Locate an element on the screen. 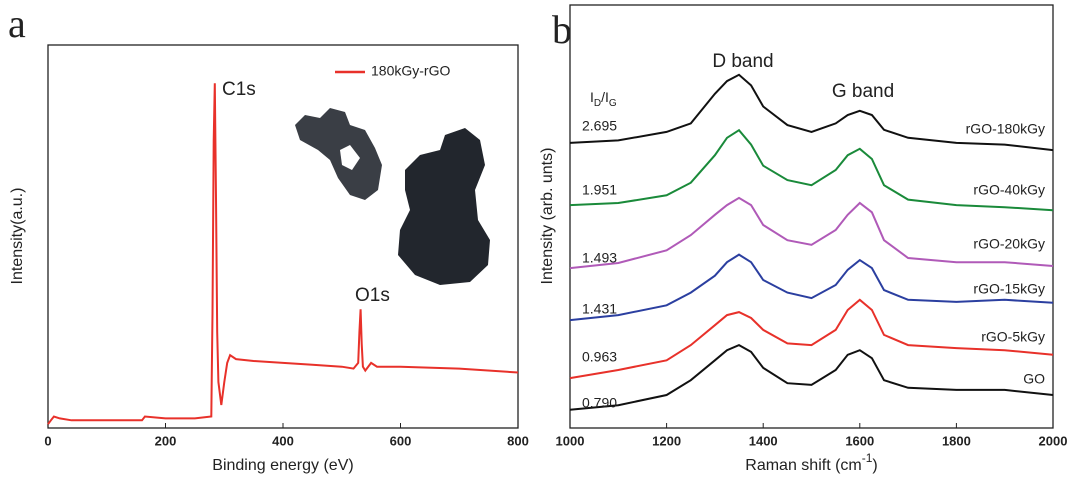 Image resolution: width=1070 pixels, height=482 pixels. annotation: O1s is located at coordinates (372, 295).